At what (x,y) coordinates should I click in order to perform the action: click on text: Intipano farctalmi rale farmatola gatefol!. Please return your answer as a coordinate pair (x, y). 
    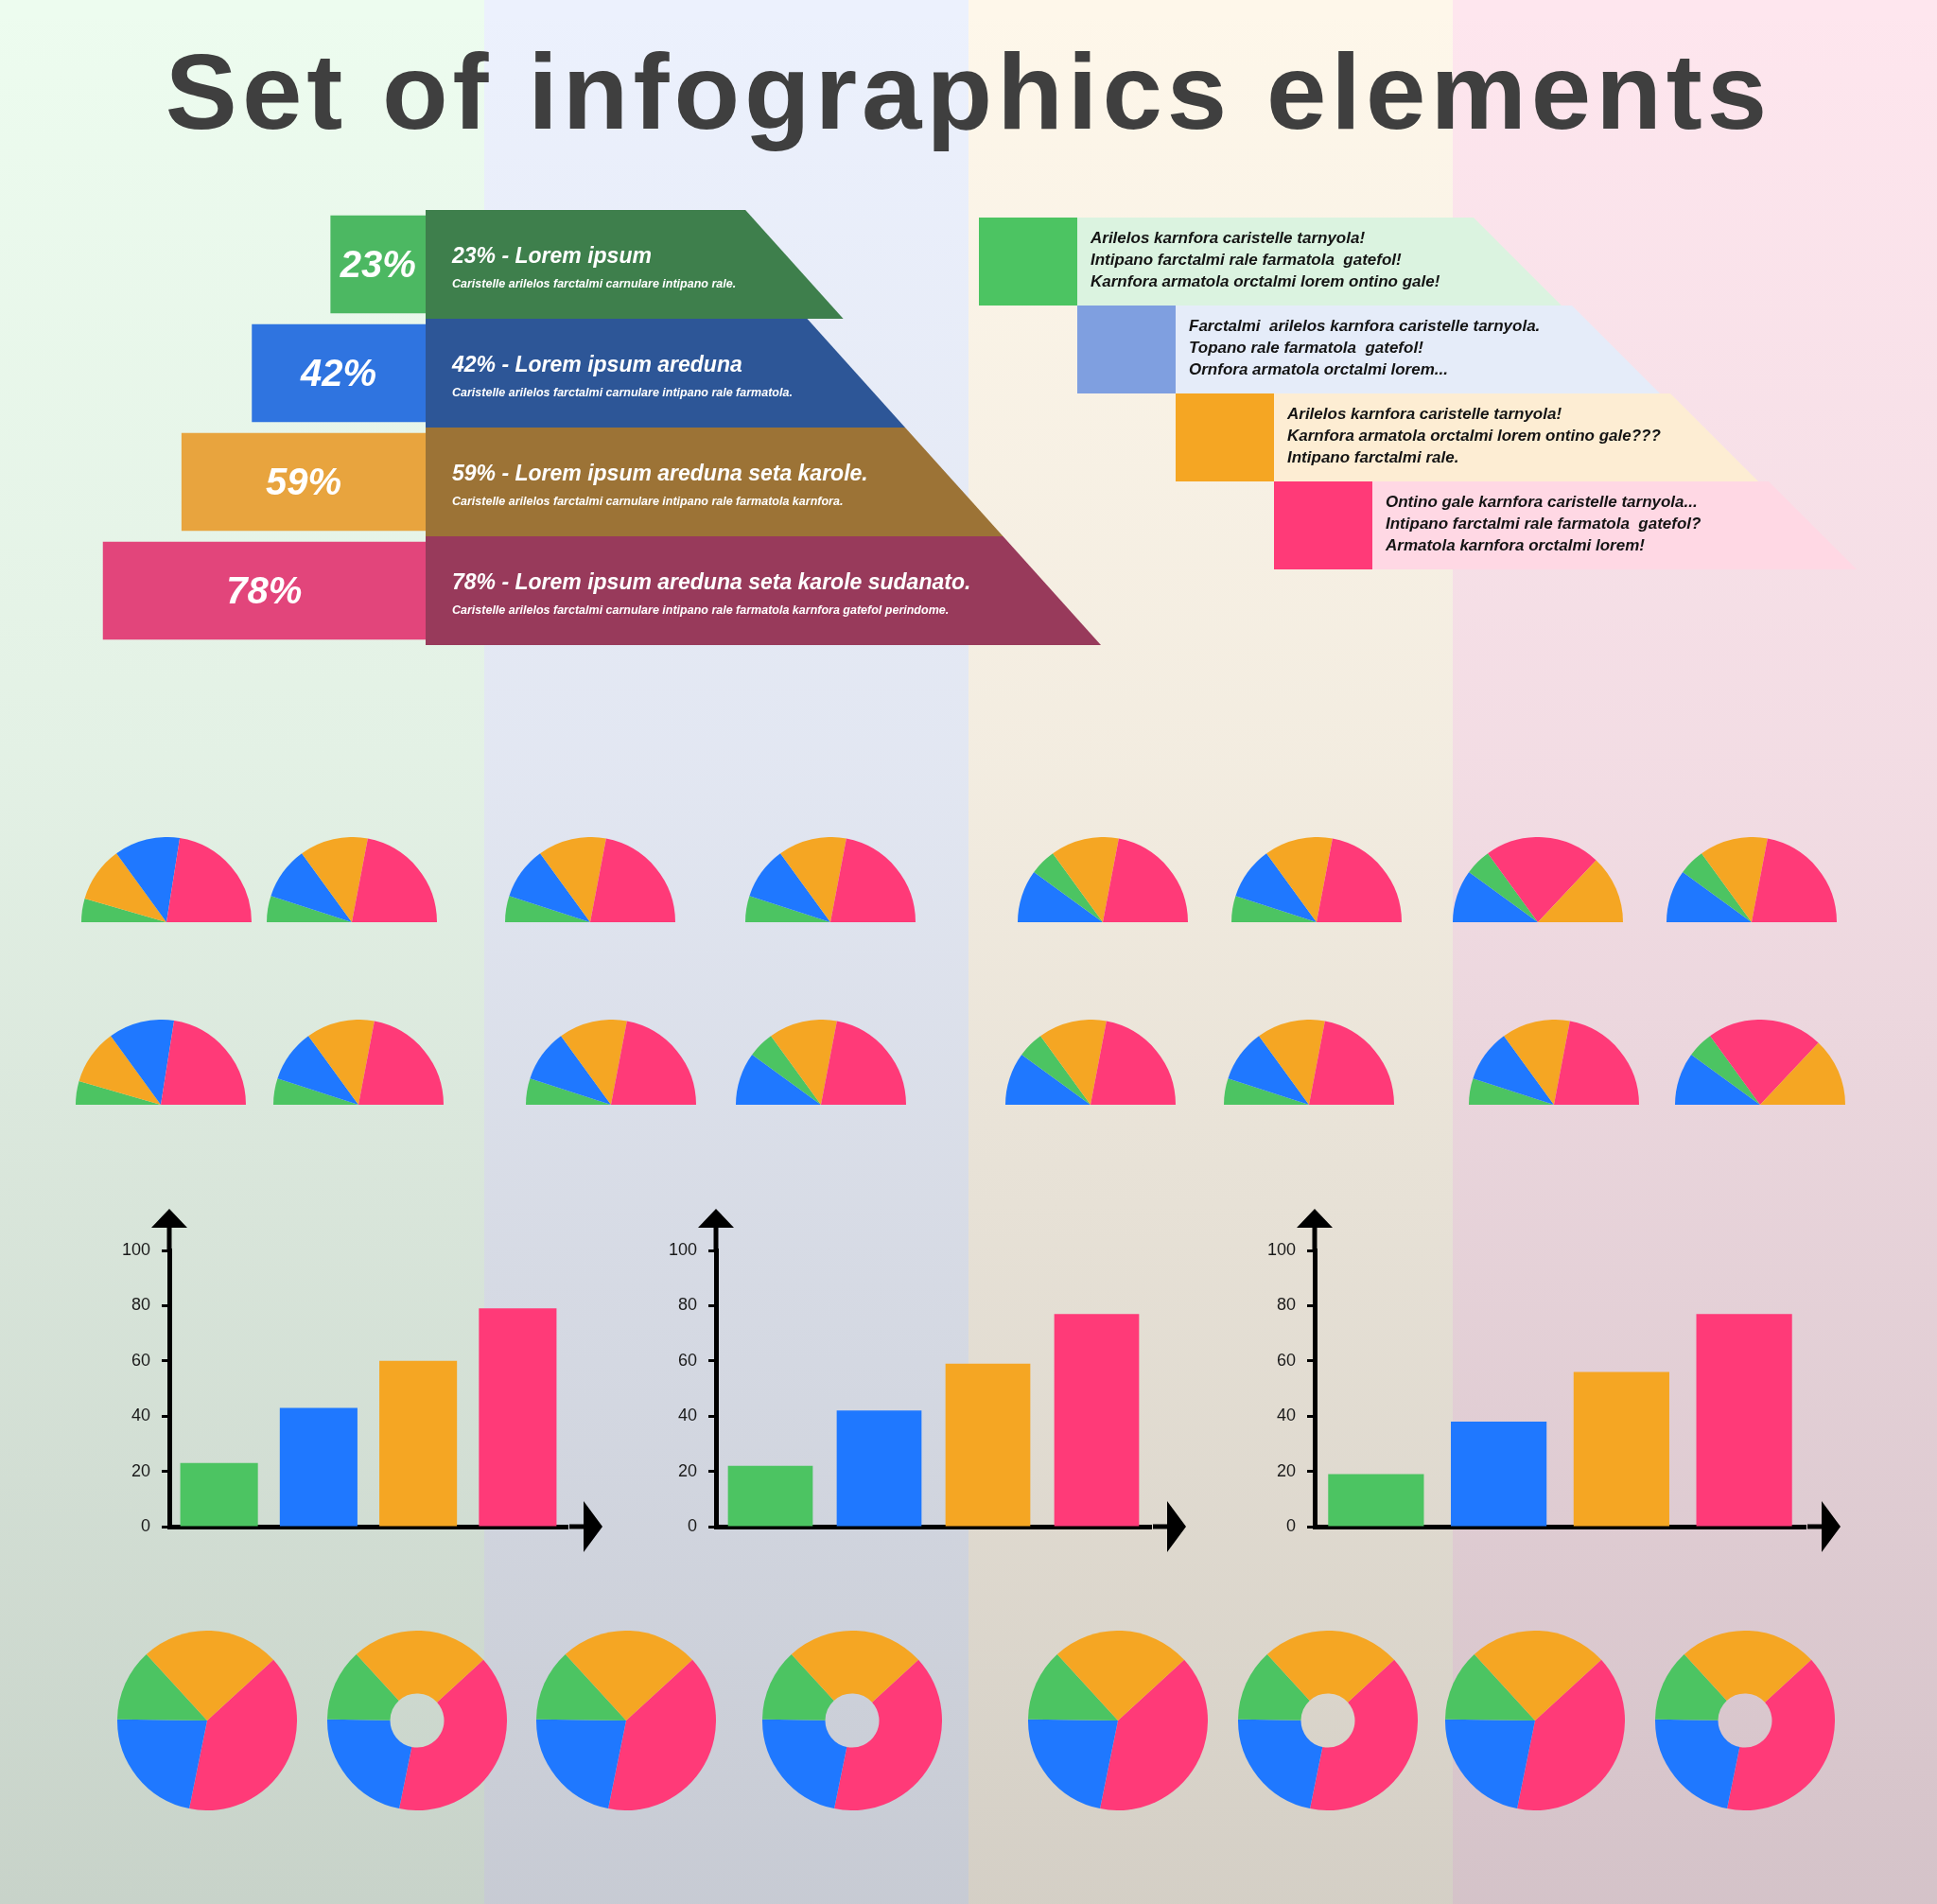
    Looking at the image, I should click on (1247, 260).